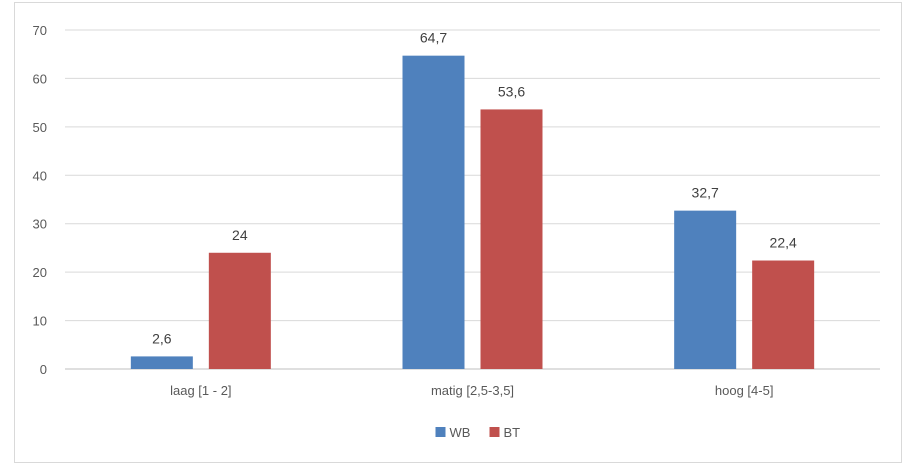  Describe the element at coordinates (705, 193) in the screenshot. I see `data-label: 32,7` at that location.